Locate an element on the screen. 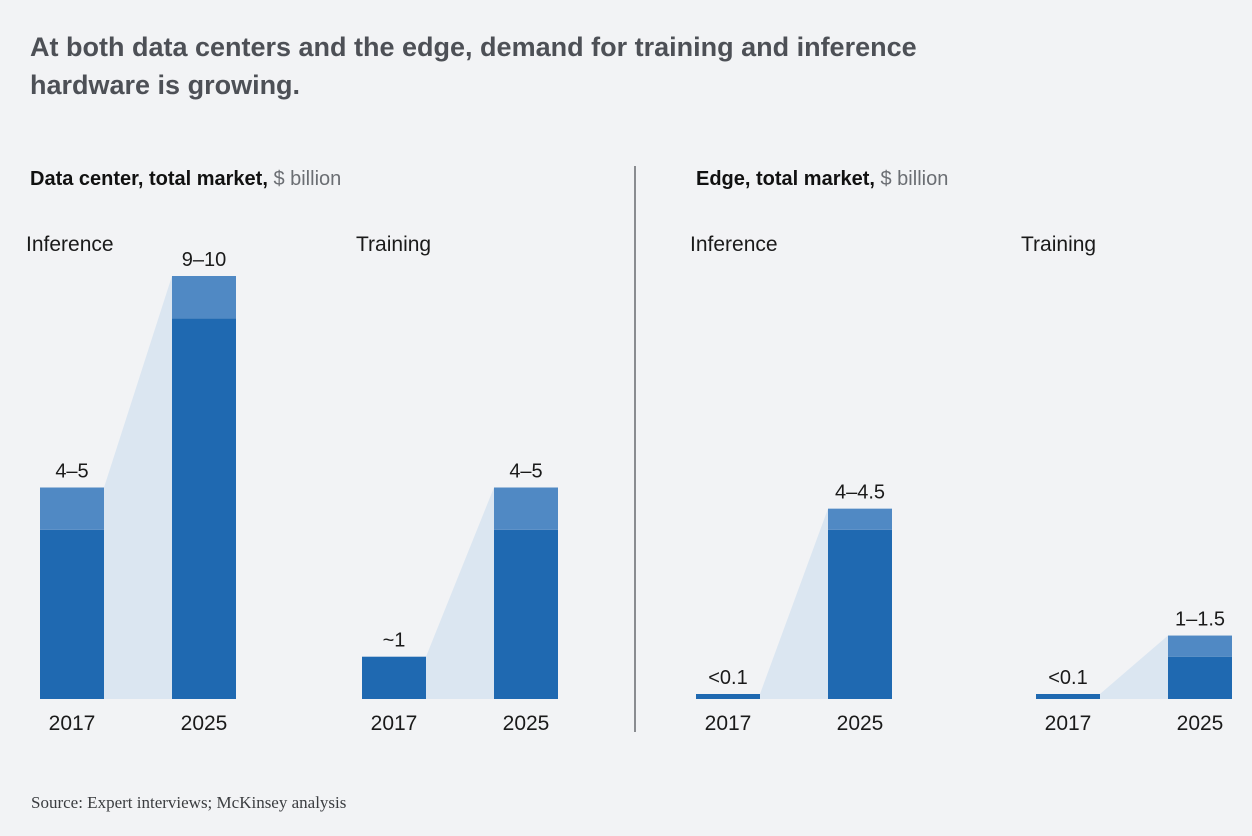 This screenshot has height=836, width=1252. data-label: 9–10 is located at coordinates (204, 260).